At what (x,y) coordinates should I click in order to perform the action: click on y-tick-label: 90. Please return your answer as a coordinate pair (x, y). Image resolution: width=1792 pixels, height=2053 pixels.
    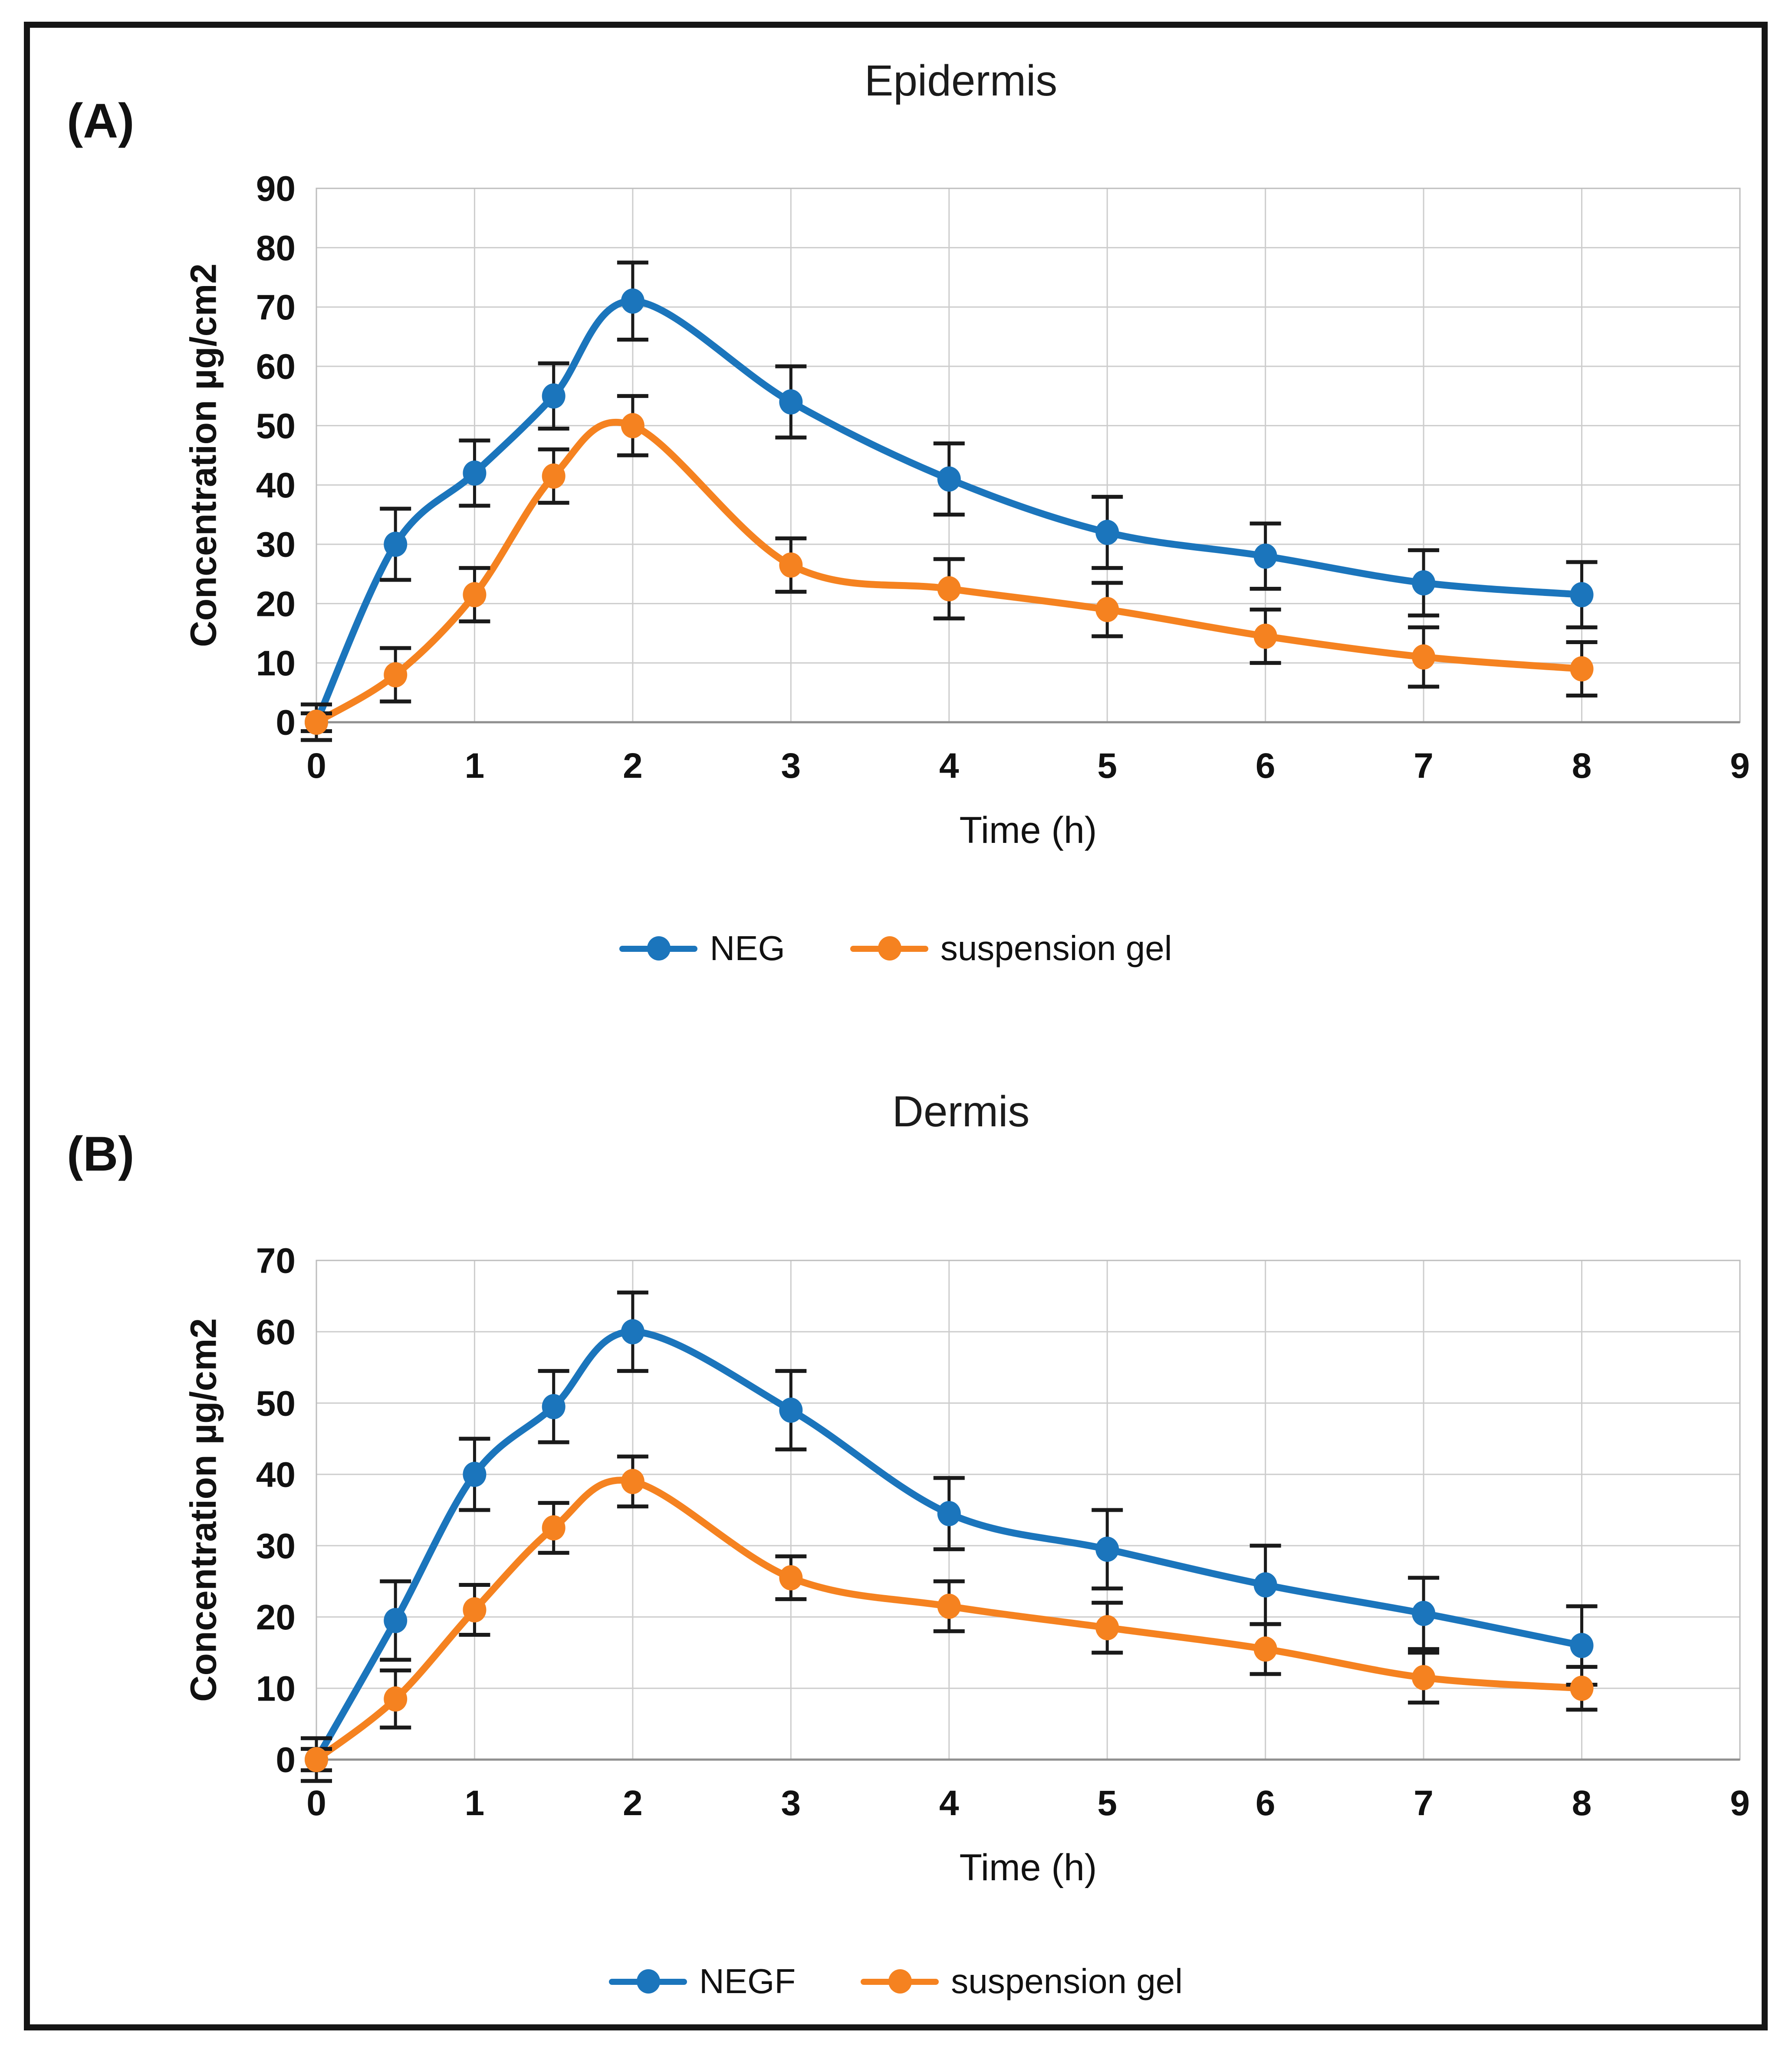
    Looking at the image, I should click on (276, 189).